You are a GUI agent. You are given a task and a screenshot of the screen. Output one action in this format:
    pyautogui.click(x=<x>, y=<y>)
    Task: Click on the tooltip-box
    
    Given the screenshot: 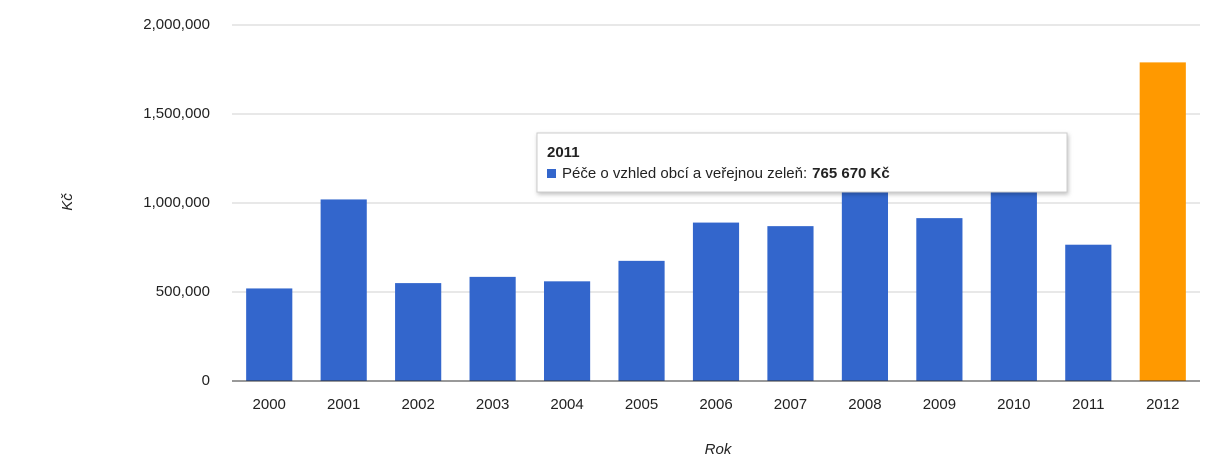 What is the action you would take?
    pyautogui.click(x=802, y=162)
    